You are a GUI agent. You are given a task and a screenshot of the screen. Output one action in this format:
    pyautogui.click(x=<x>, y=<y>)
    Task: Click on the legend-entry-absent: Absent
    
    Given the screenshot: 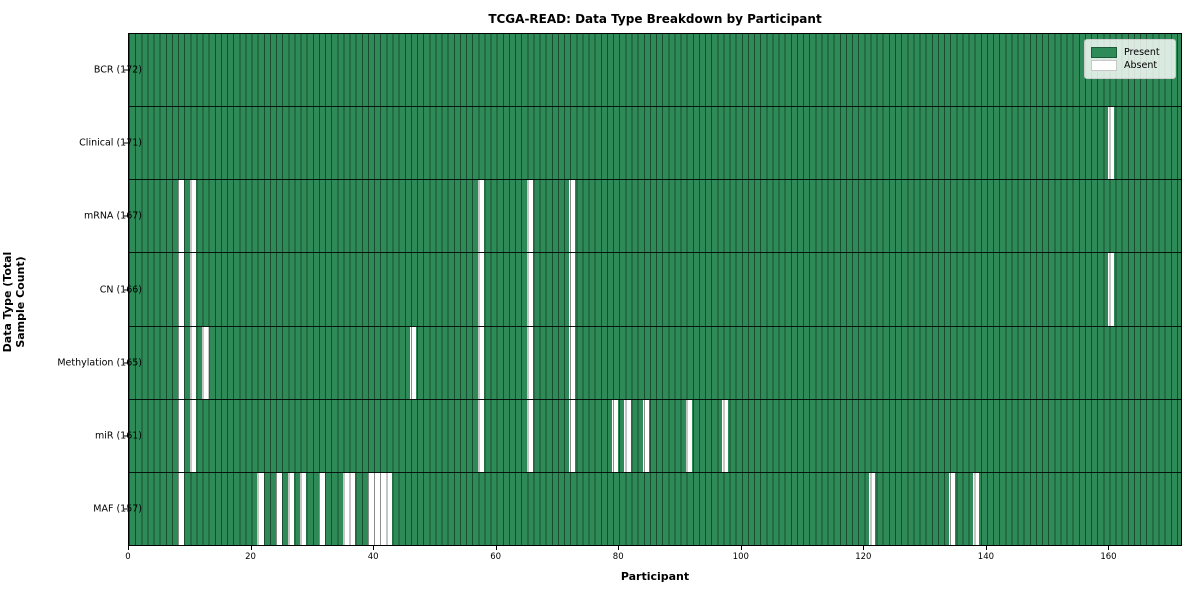 What is the action you would take?
    pyautogui.click(x=1129, y=65)
    